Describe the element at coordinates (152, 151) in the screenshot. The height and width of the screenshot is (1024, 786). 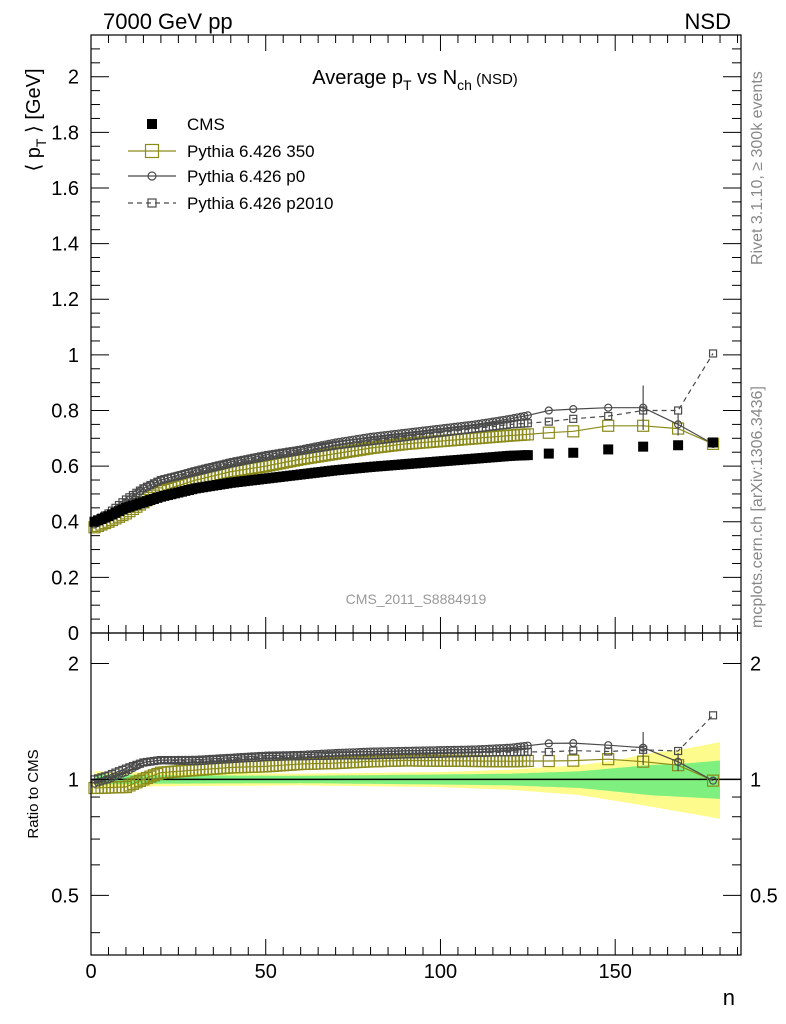
I see `legend-marker-p350` at that location.